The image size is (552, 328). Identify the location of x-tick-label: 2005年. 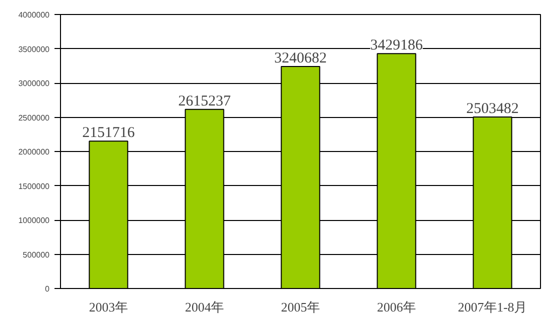
(300, 307).